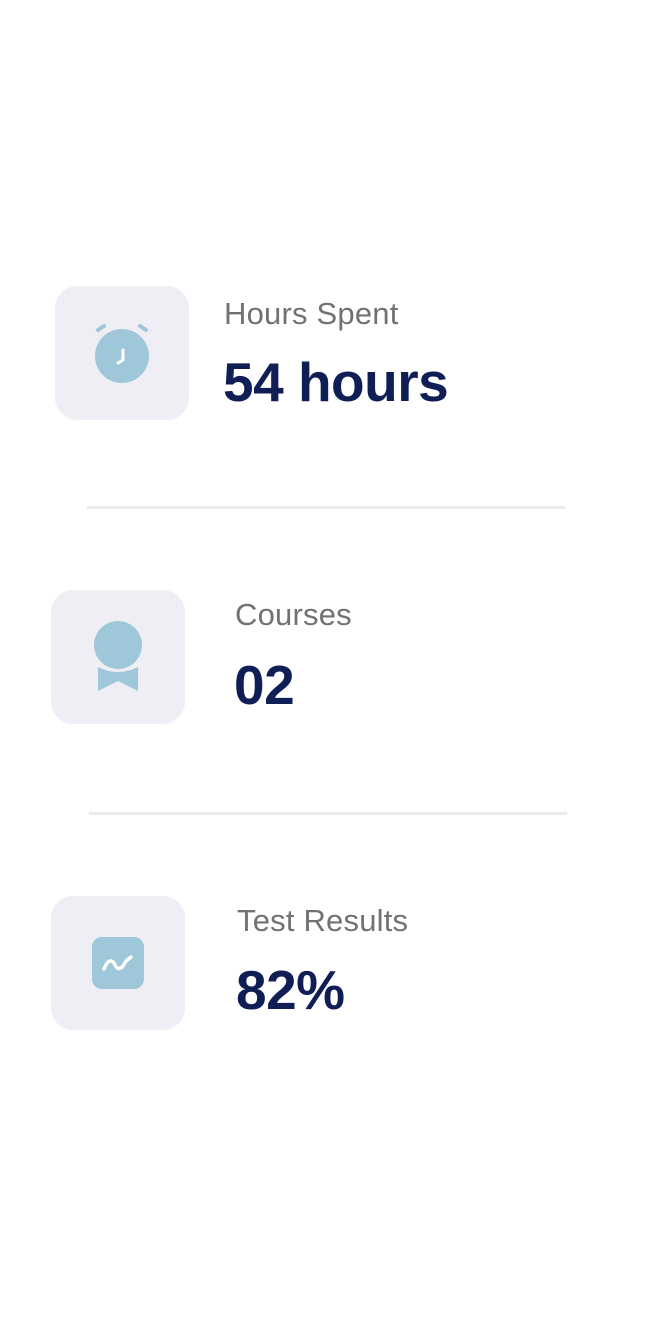 This screenshot has height=1329, width=653. I want to click on hours-icon-box, so click(122, 353).